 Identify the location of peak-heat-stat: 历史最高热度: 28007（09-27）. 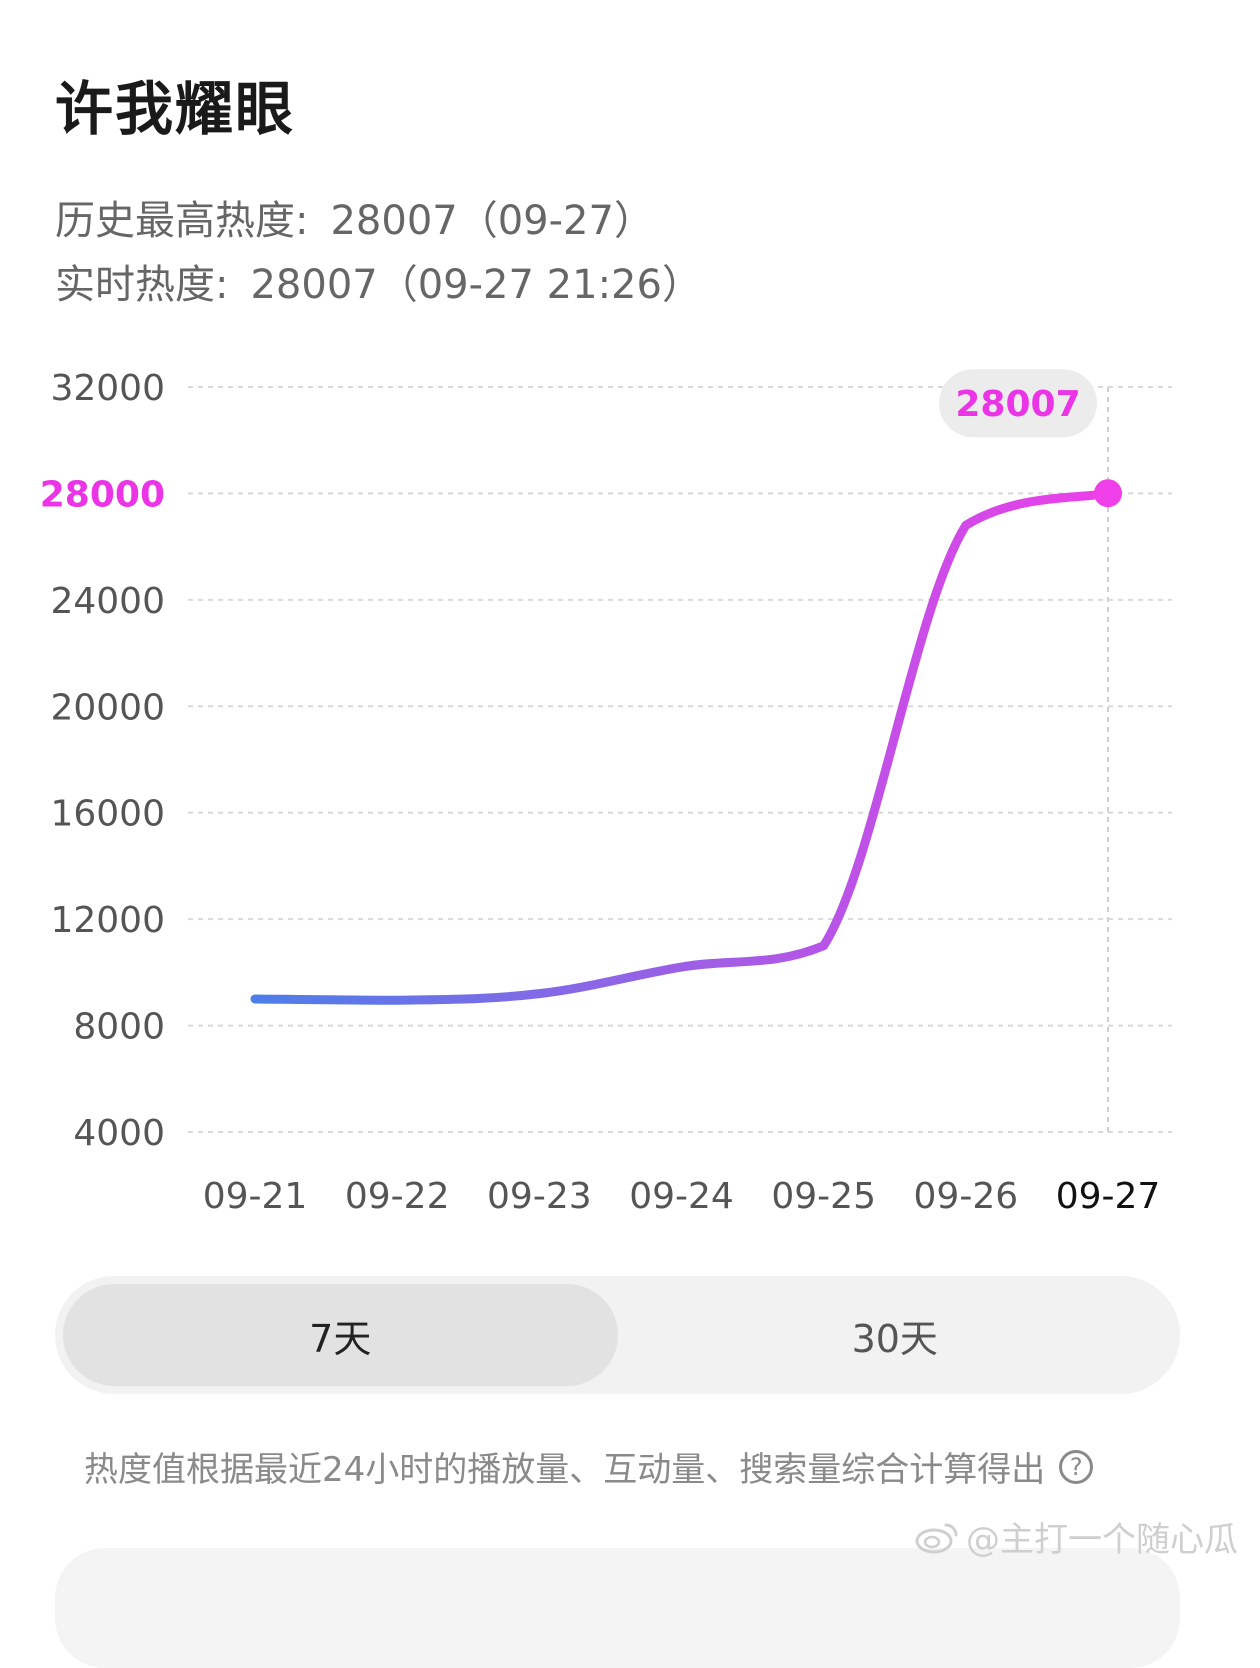
(354, 217).